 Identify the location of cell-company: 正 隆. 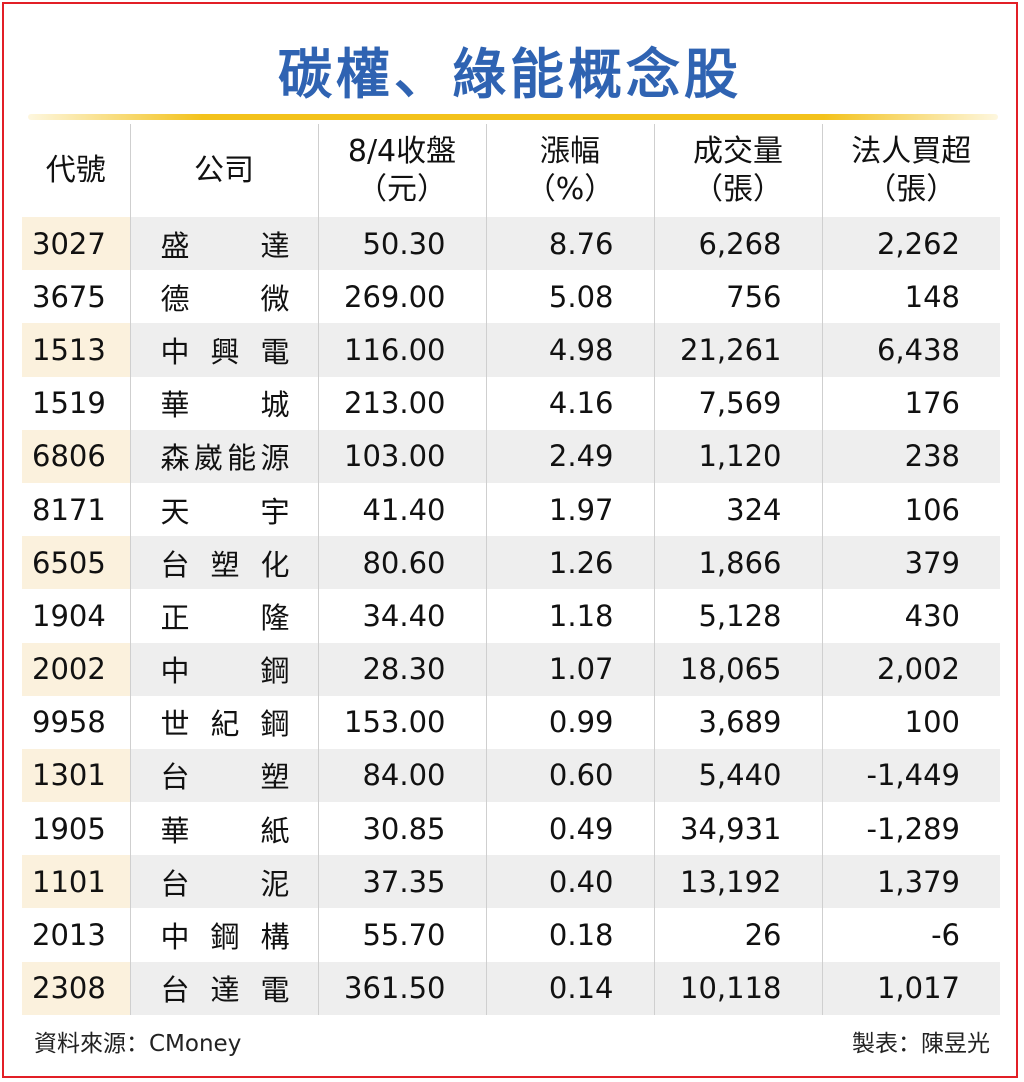
(223, 616).